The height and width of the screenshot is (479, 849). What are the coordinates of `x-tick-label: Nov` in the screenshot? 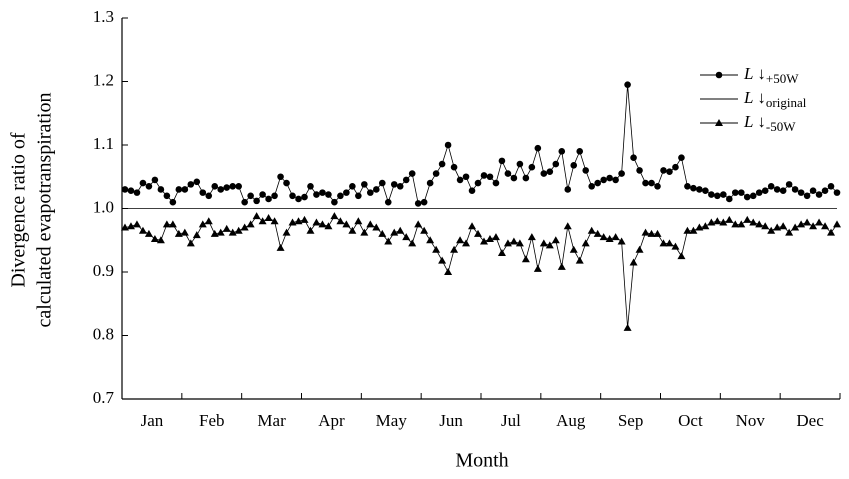 It's located at (751, 420).